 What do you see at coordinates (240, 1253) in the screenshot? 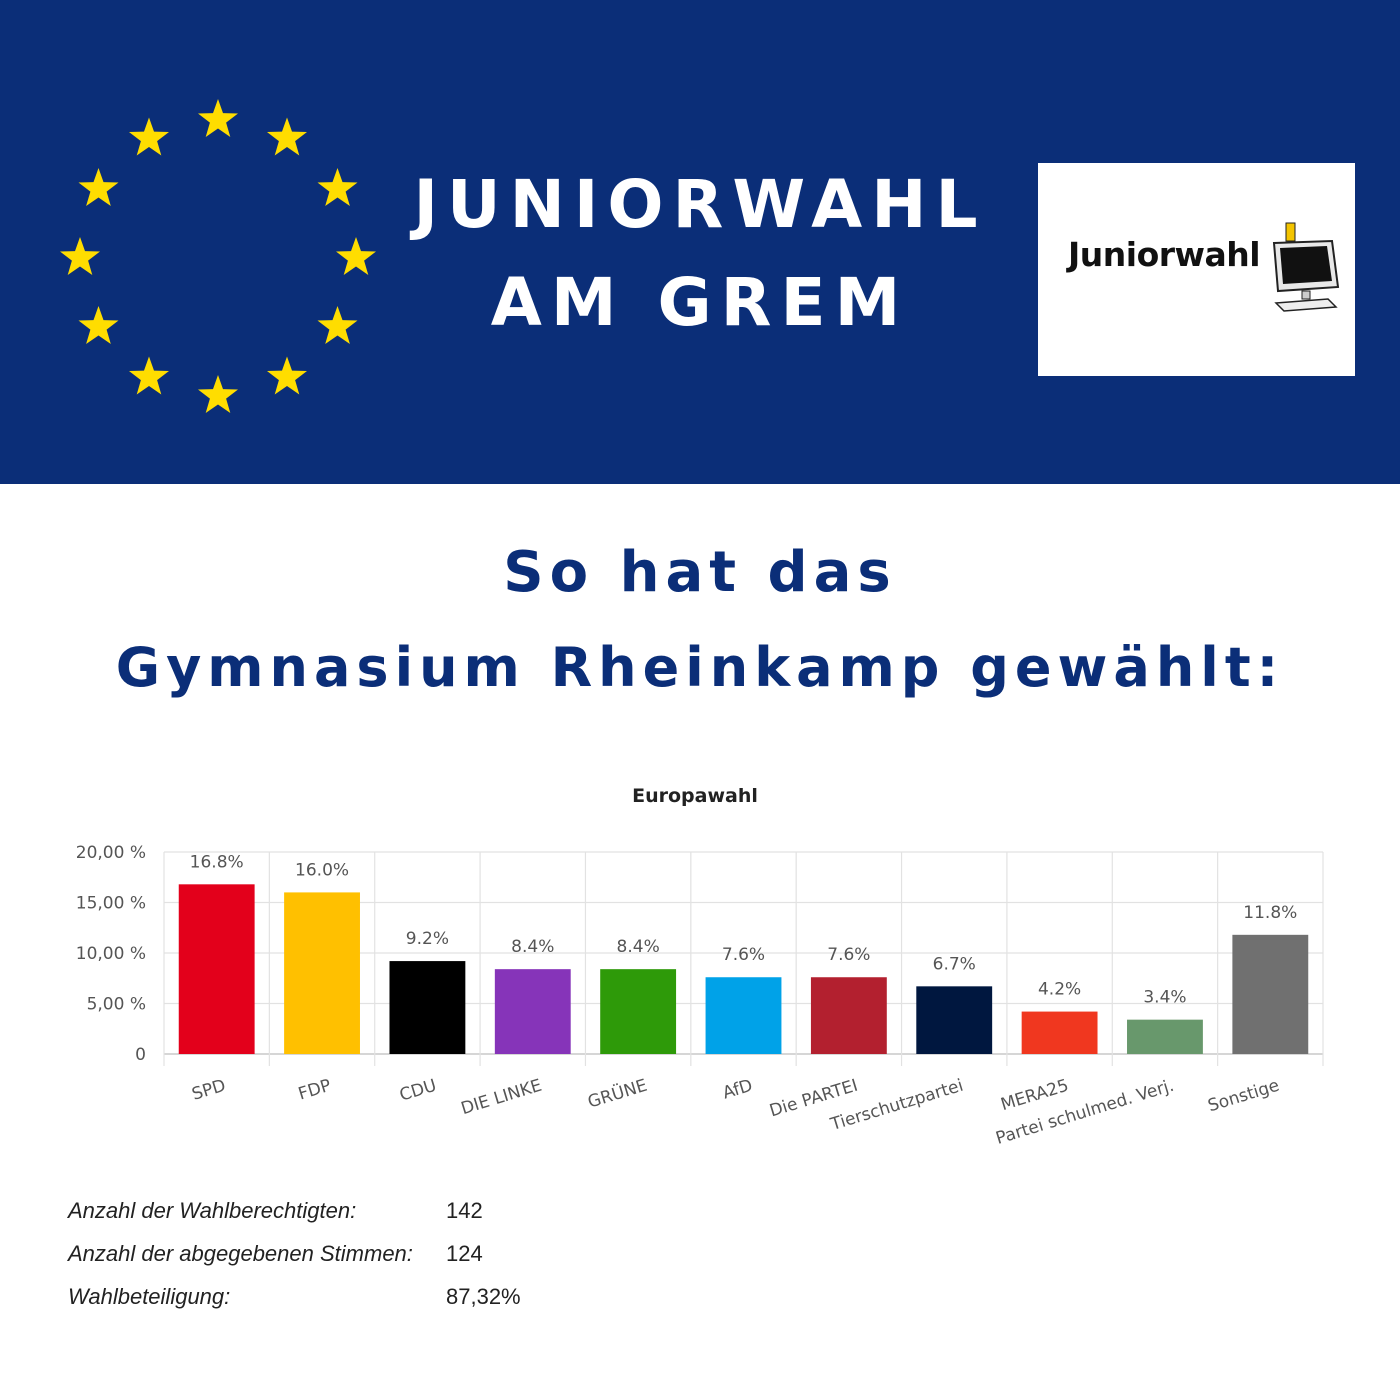
I see `stat-label: Anzahl der abgegebenen Stimmen:` at bounding box center [240, 1253].